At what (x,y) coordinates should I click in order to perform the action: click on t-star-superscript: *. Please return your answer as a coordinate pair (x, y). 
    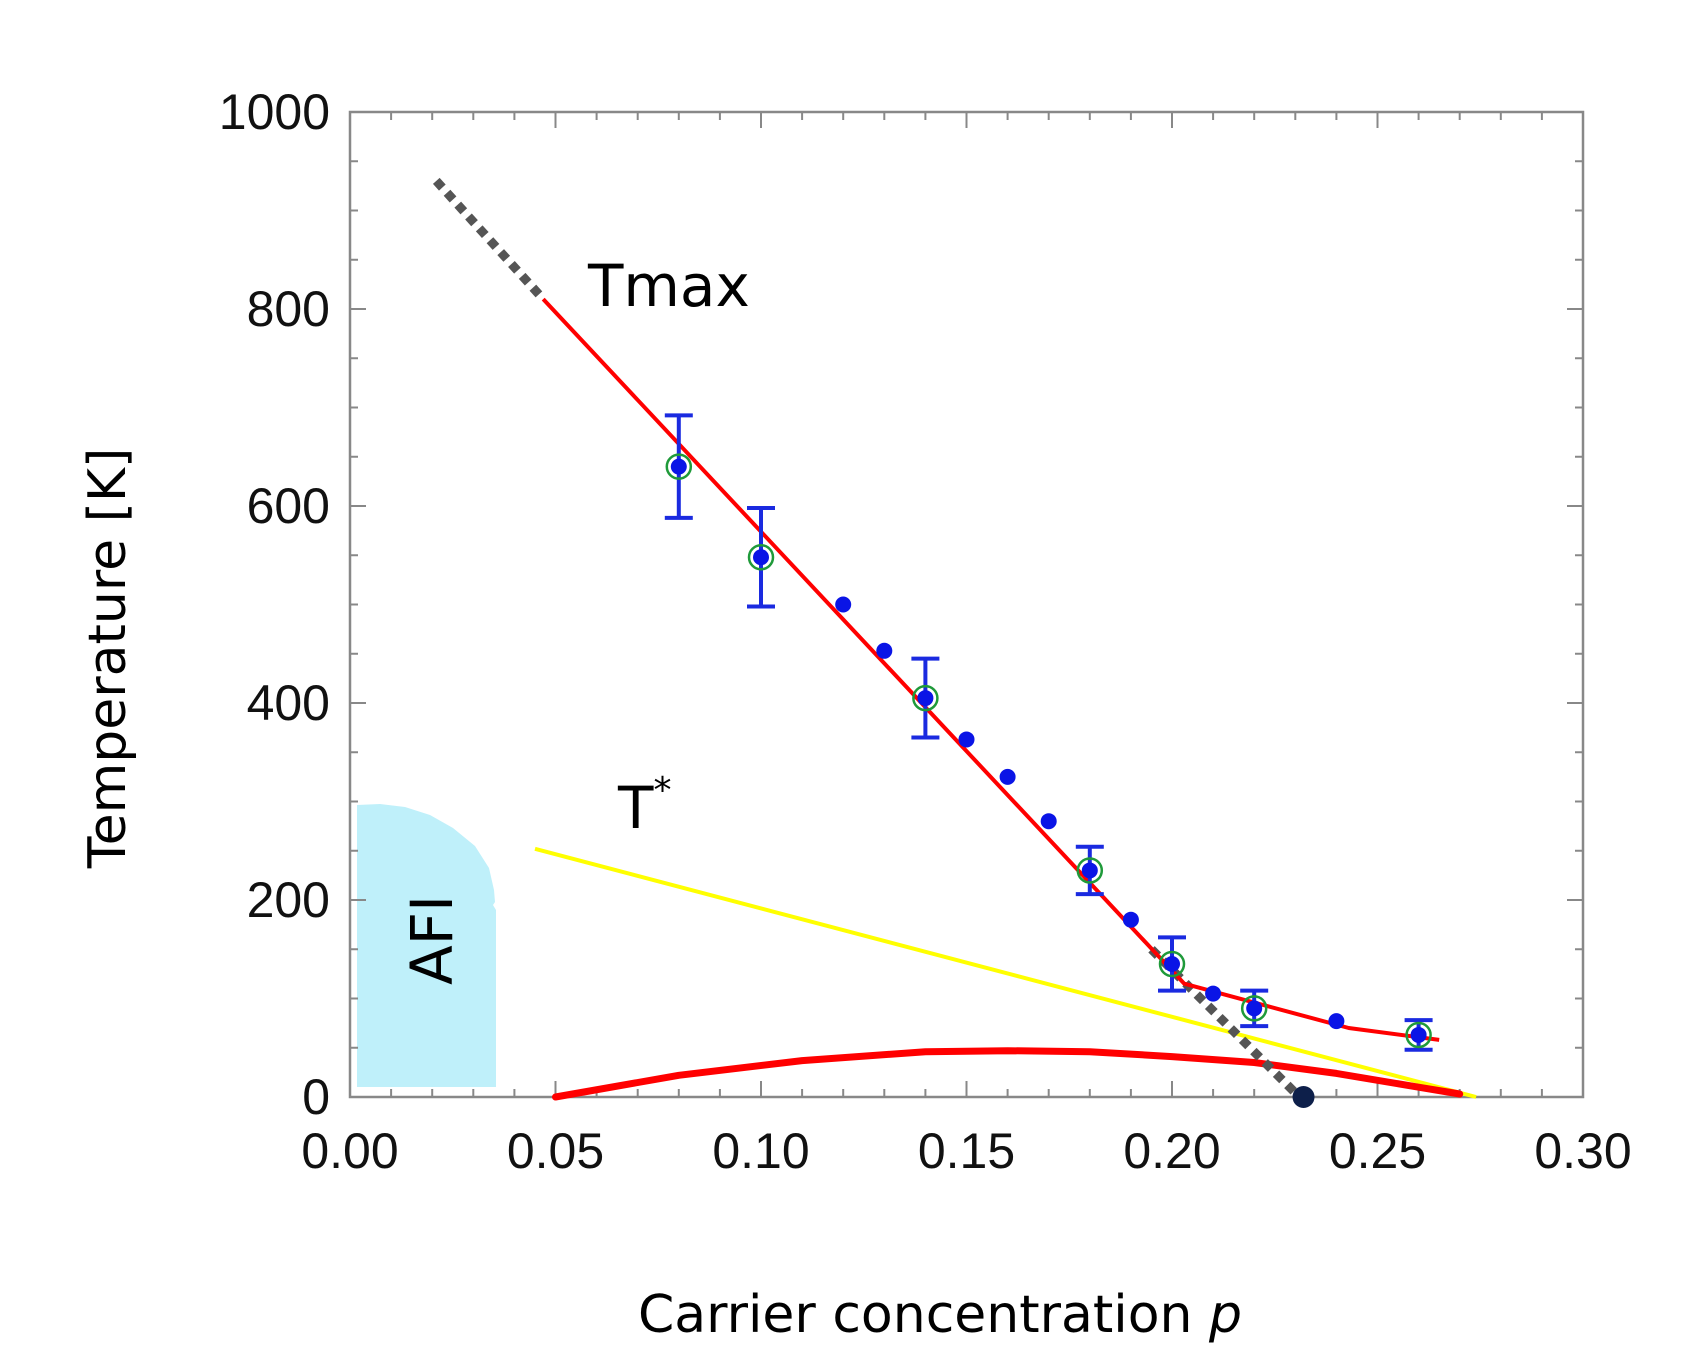
    Looking at the image, I should click on (662, 790).